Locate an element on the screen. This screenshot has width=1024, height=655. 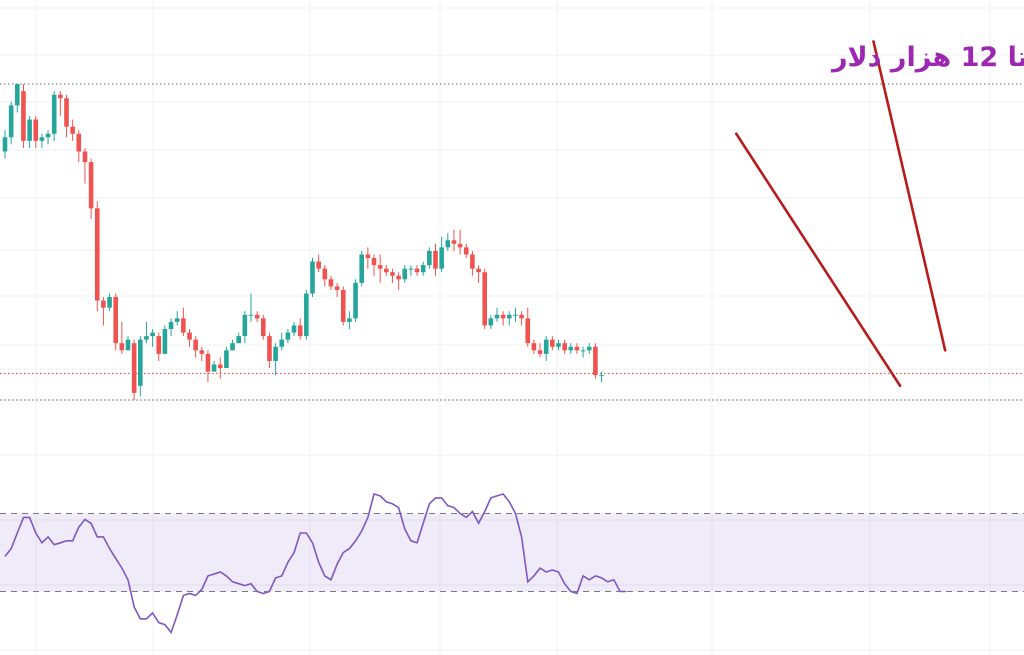
annotation-text: سیر نزولی تا 12 هزار دلار is located at coordinates (927, 57).